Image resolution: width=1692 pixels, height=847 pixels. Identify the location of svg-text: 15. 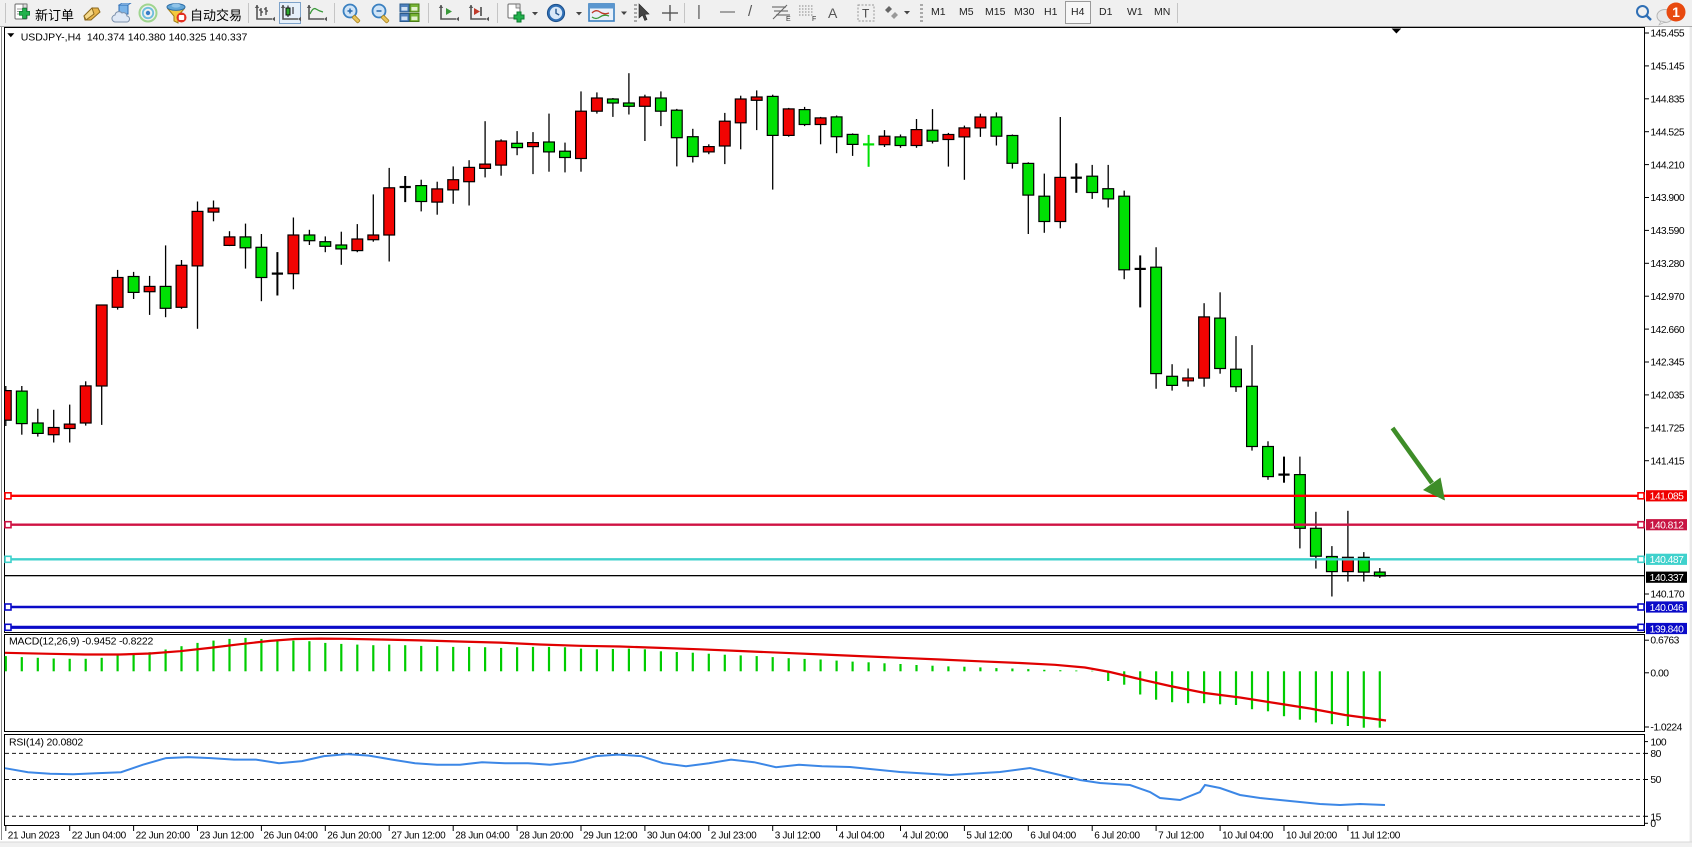
(1655, 817).